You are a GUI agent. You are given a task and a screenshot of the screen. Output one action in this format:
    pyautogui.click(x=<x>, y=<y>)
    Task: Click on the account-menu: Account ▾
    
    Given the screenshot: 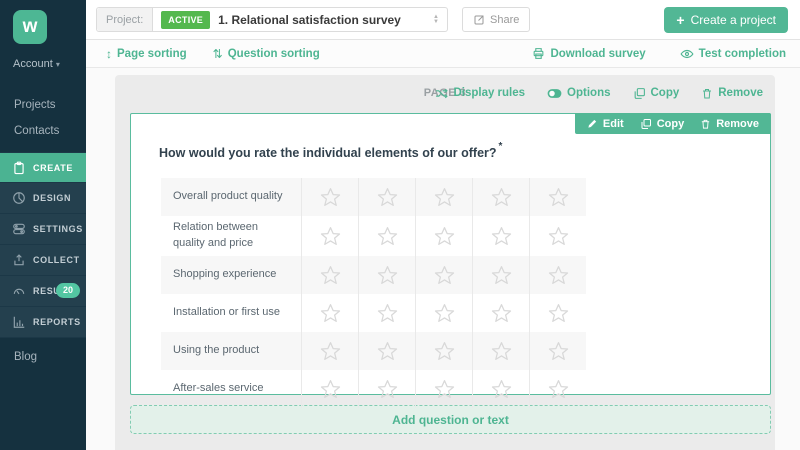 What is the action you would take?
    pyautogui.click(x=49, y=64)
    